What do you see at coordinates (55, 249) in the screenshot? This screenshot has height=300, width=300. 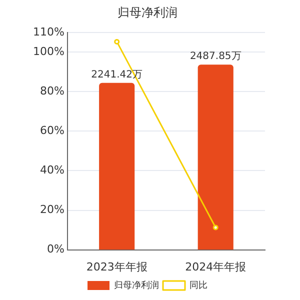 I see `y-tick-label: 0%` at bounding box center [55, 249].